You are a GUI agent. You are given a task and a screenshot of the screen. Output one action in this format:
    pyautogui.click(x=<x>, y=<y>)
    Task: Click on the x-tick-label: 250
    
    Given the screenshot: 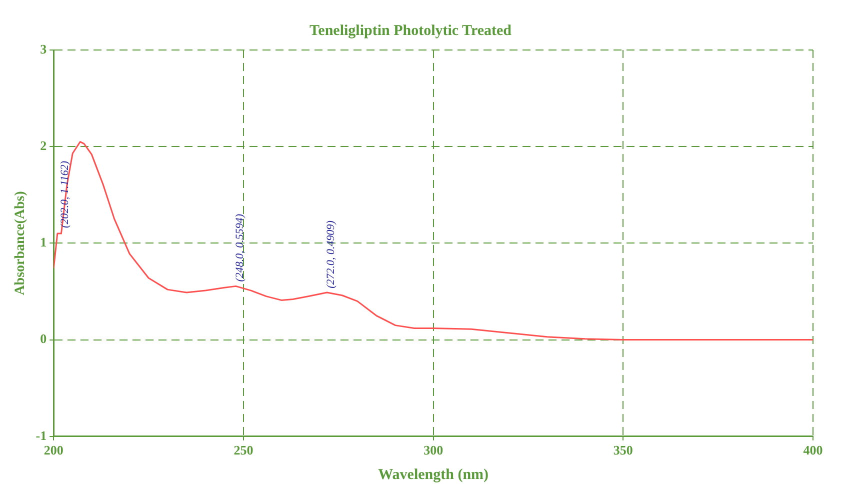 What is the action you would take?
    pyautogui.click(x=244, y=450)
    